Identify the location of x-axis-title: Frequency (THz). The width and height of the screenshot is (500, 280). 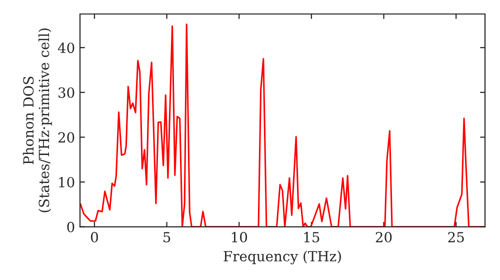
(282, 257).